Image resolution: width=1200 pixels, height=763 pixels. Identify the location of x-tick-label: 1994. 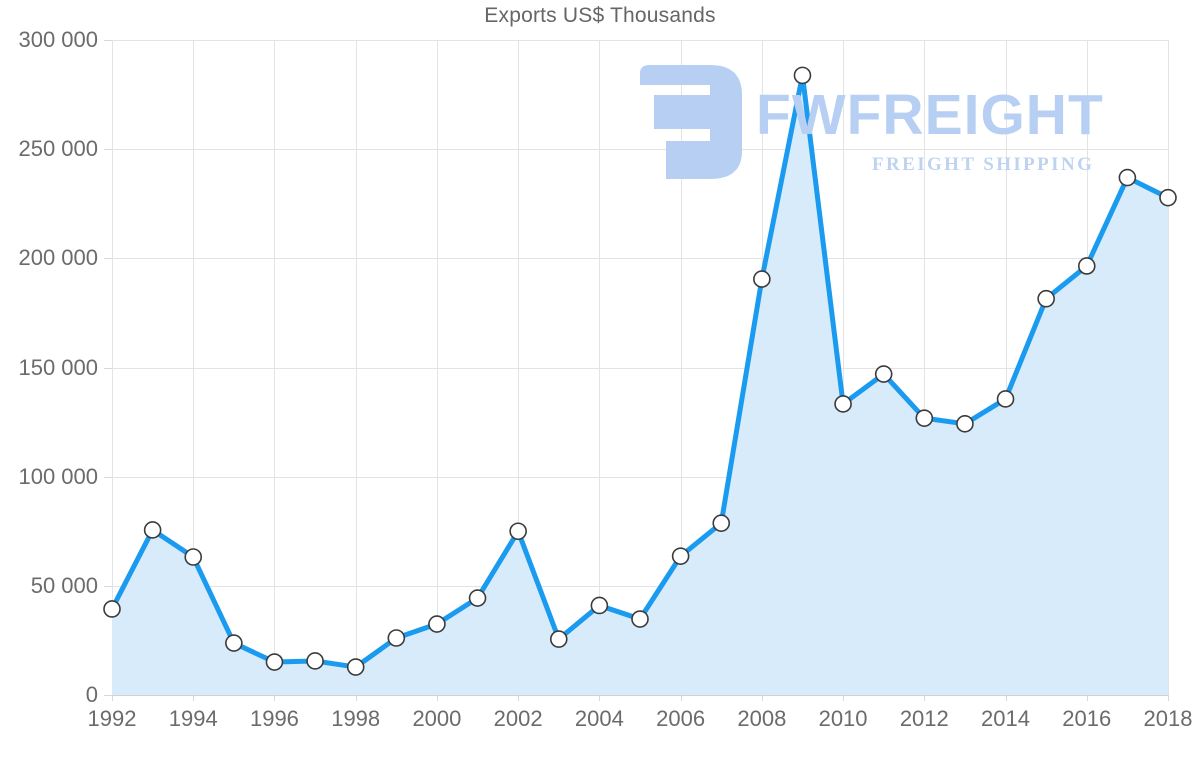
(193, 718).